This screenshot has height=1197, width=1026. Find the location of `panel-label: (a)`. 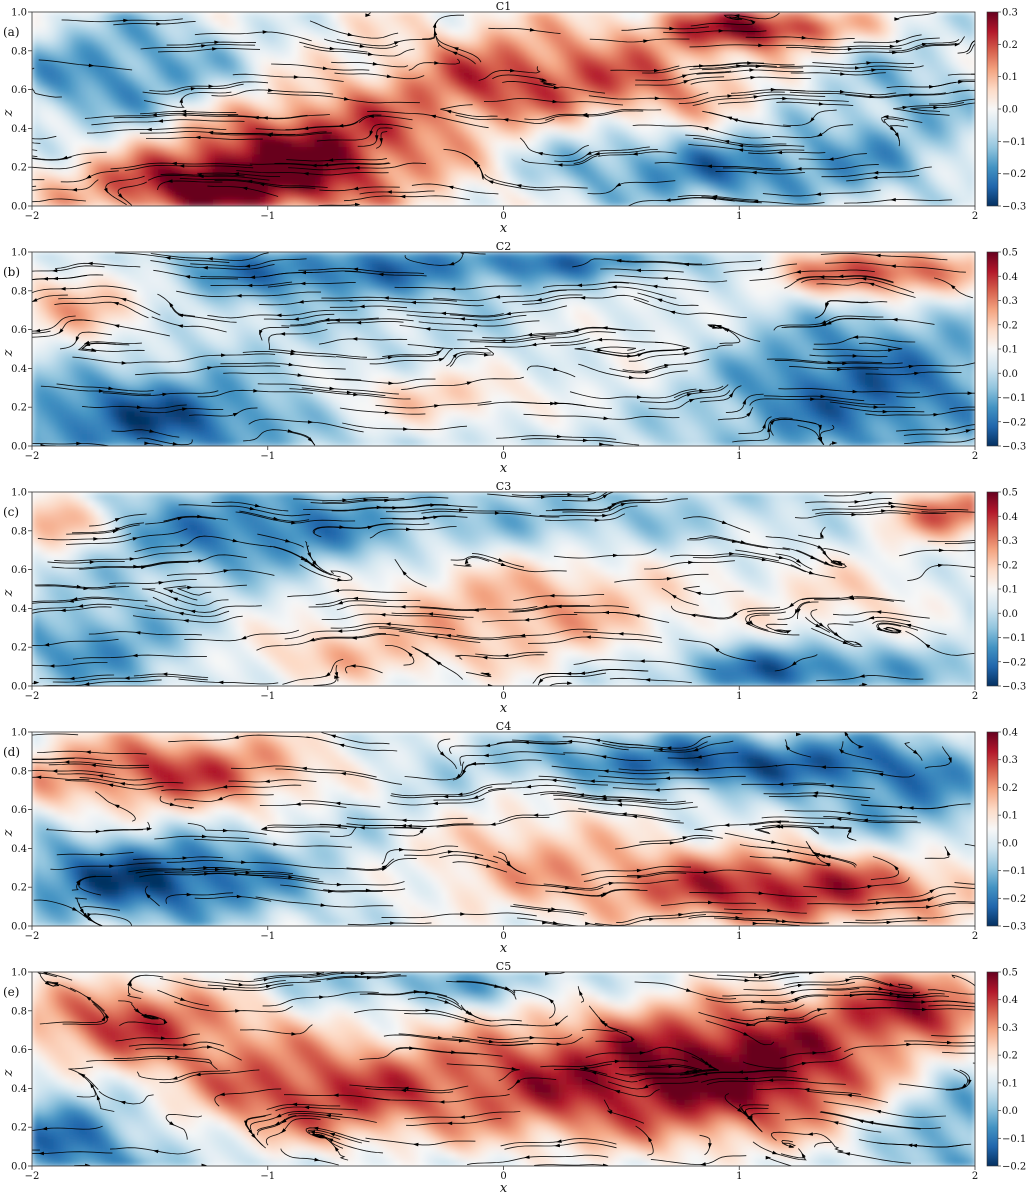

panel-label: (a) is located at coordinates (11, 32).